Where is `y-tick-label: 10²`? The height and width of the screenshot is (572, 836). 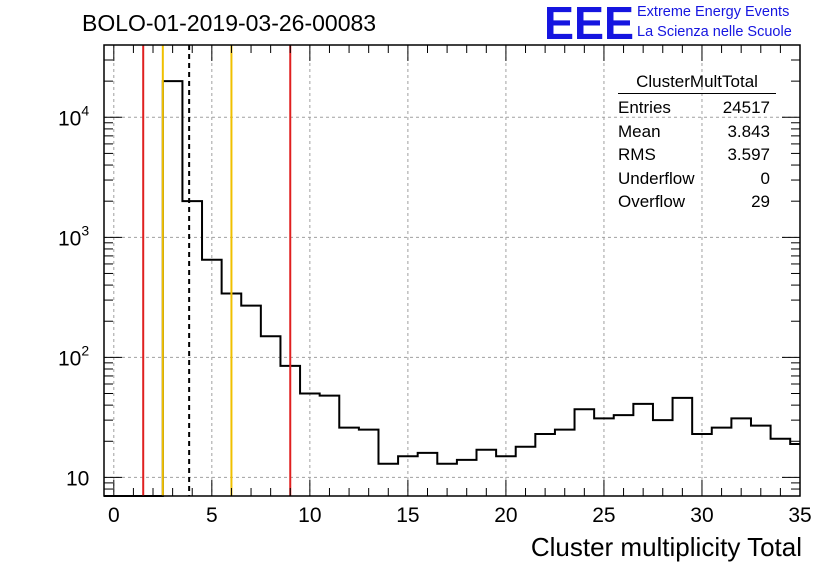 y-tick-label: 10² is located at coordinates (73, 356).